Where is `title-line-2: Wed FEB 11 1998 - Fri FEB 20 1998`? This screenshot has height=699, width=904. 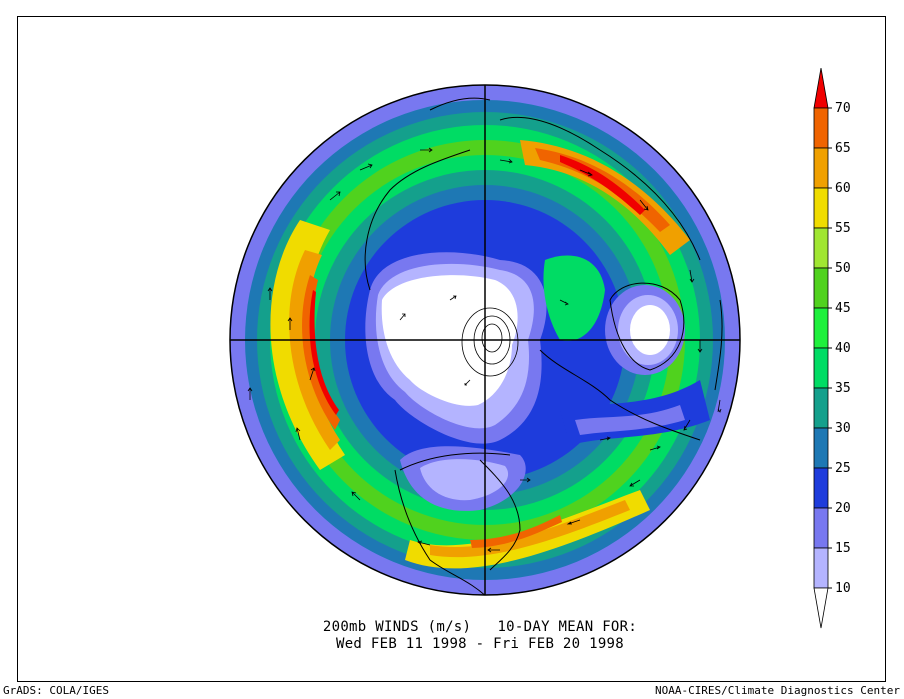 title-line-2: Wed FEB 11 1998 - Fri FEB 20 1998 is located at coordinates (480, 644).